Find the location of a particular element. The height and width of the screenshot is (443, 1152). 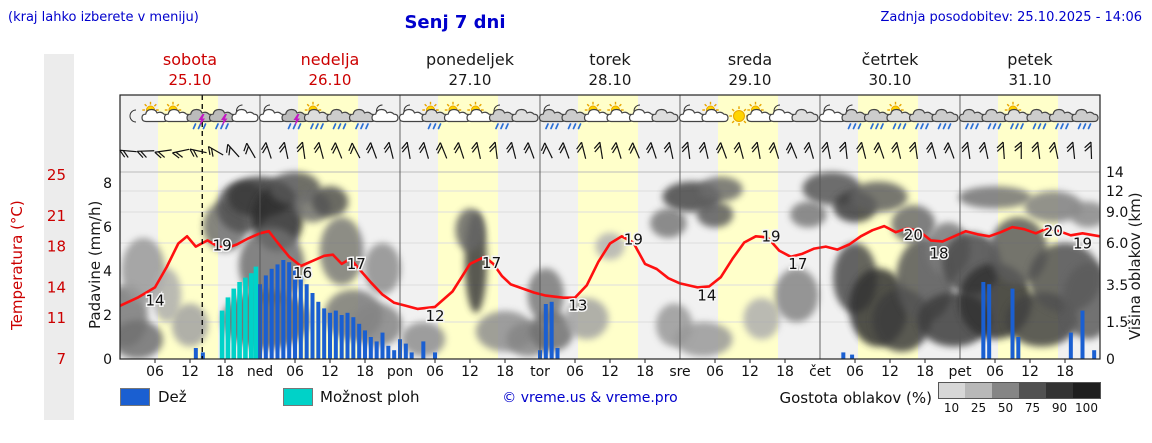

cloud-tick-label: 14 is located at coordinates (1115, 173).